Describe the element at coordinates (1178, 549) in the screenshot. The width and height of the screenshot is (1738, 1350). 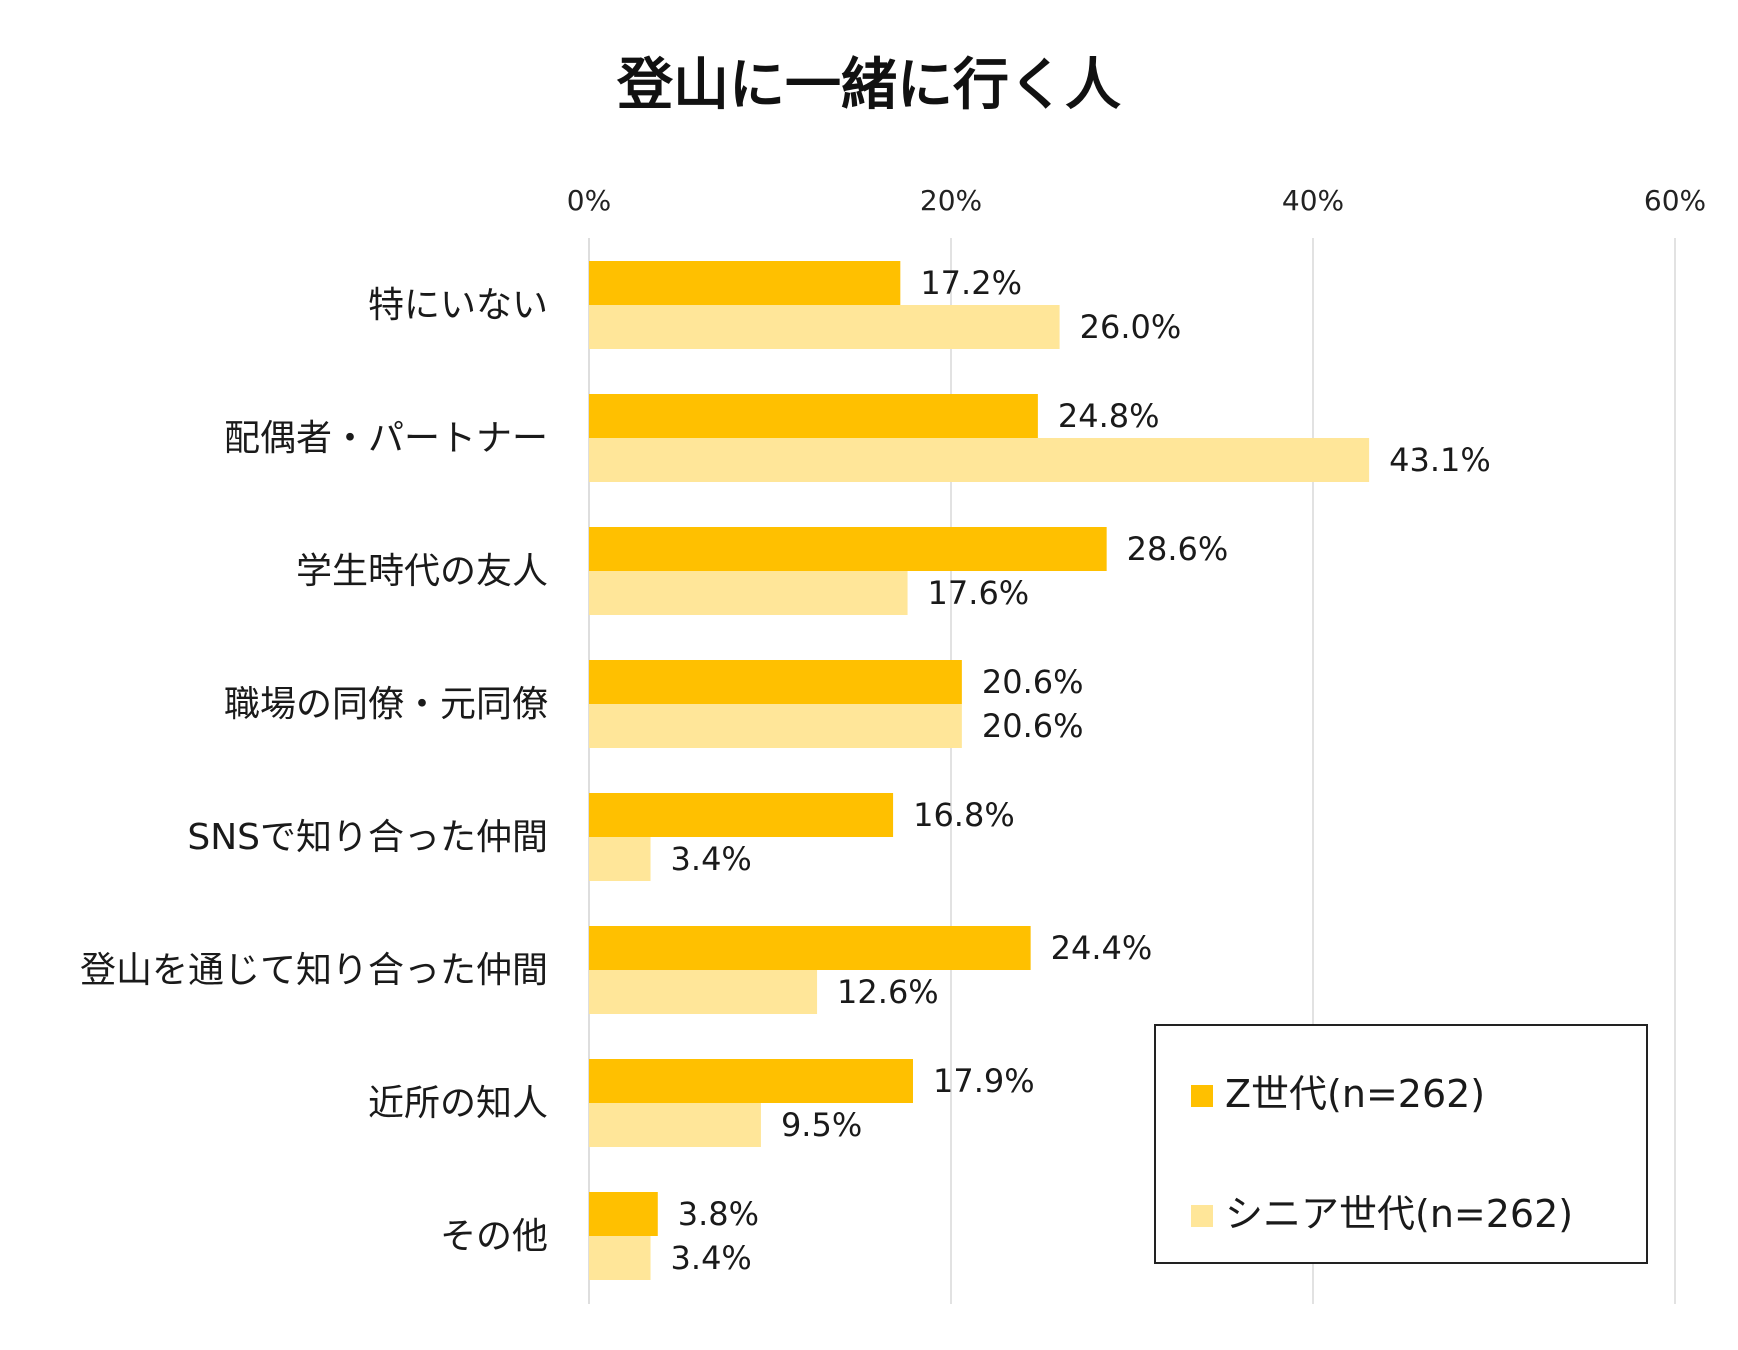
I see `data-label-series1-cat3: 28.6%` at that location.